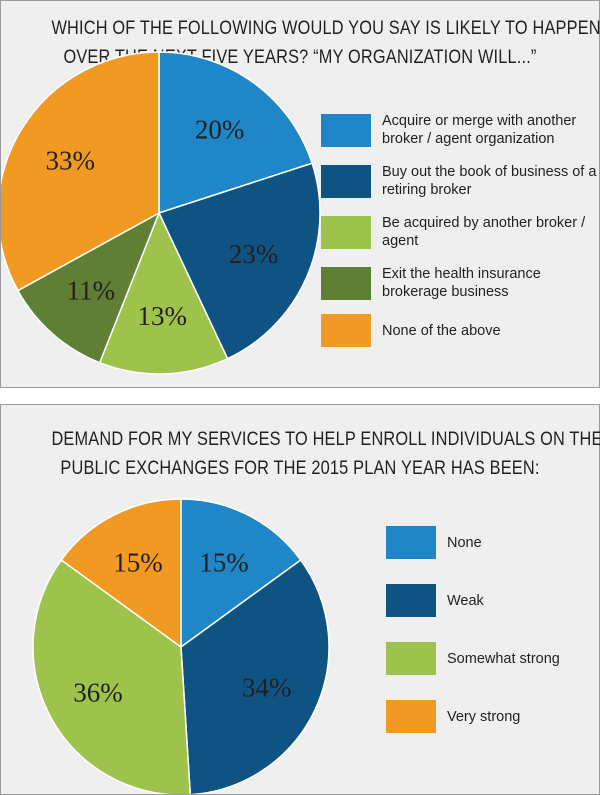 Image resolution: width=600 pixels, height=795 pixels. I want to click on pie-slice-value-label: 33%, so click(71, 161).